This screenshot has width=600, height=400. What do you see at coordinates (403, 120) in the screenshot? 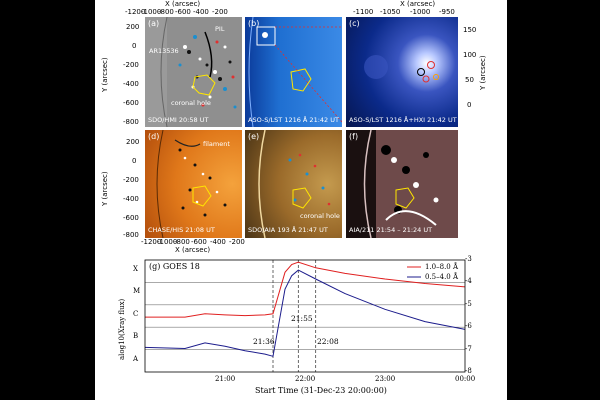
I see `panel-c-caption: ASO-S/LST 1216 Å+HXI 21:42 UT` at bounding box center [403, 120].